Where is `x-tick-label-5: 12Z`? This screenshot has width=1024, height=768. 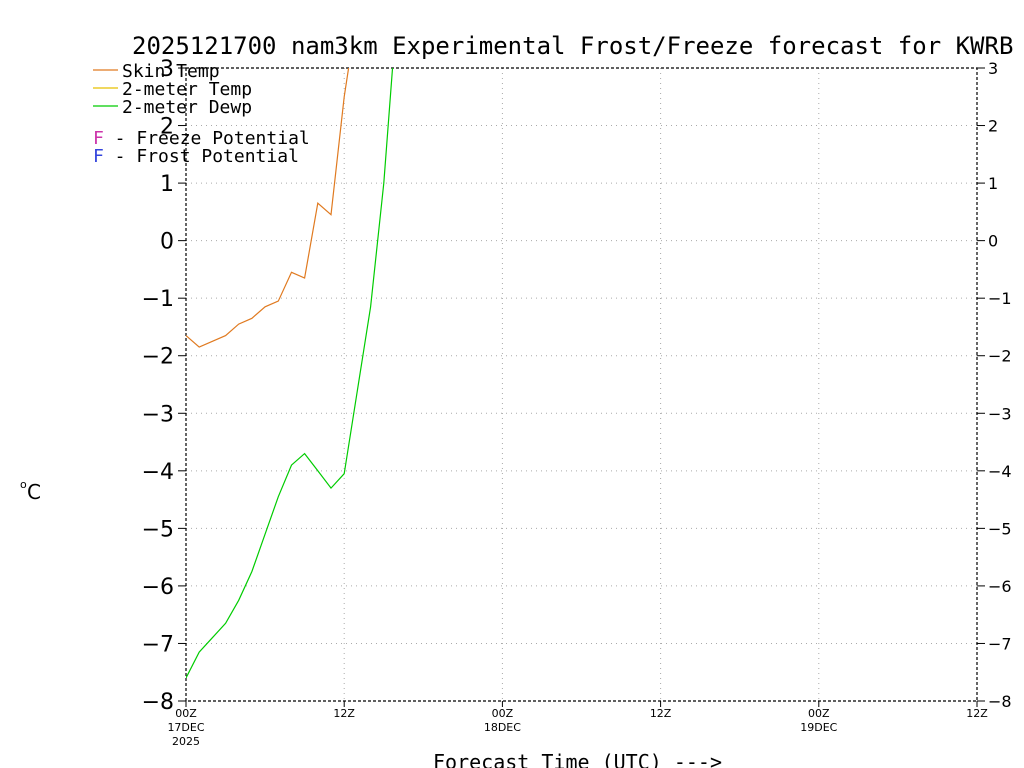
x-tick-label-5: 12Z is located at coordinates (977, 713).